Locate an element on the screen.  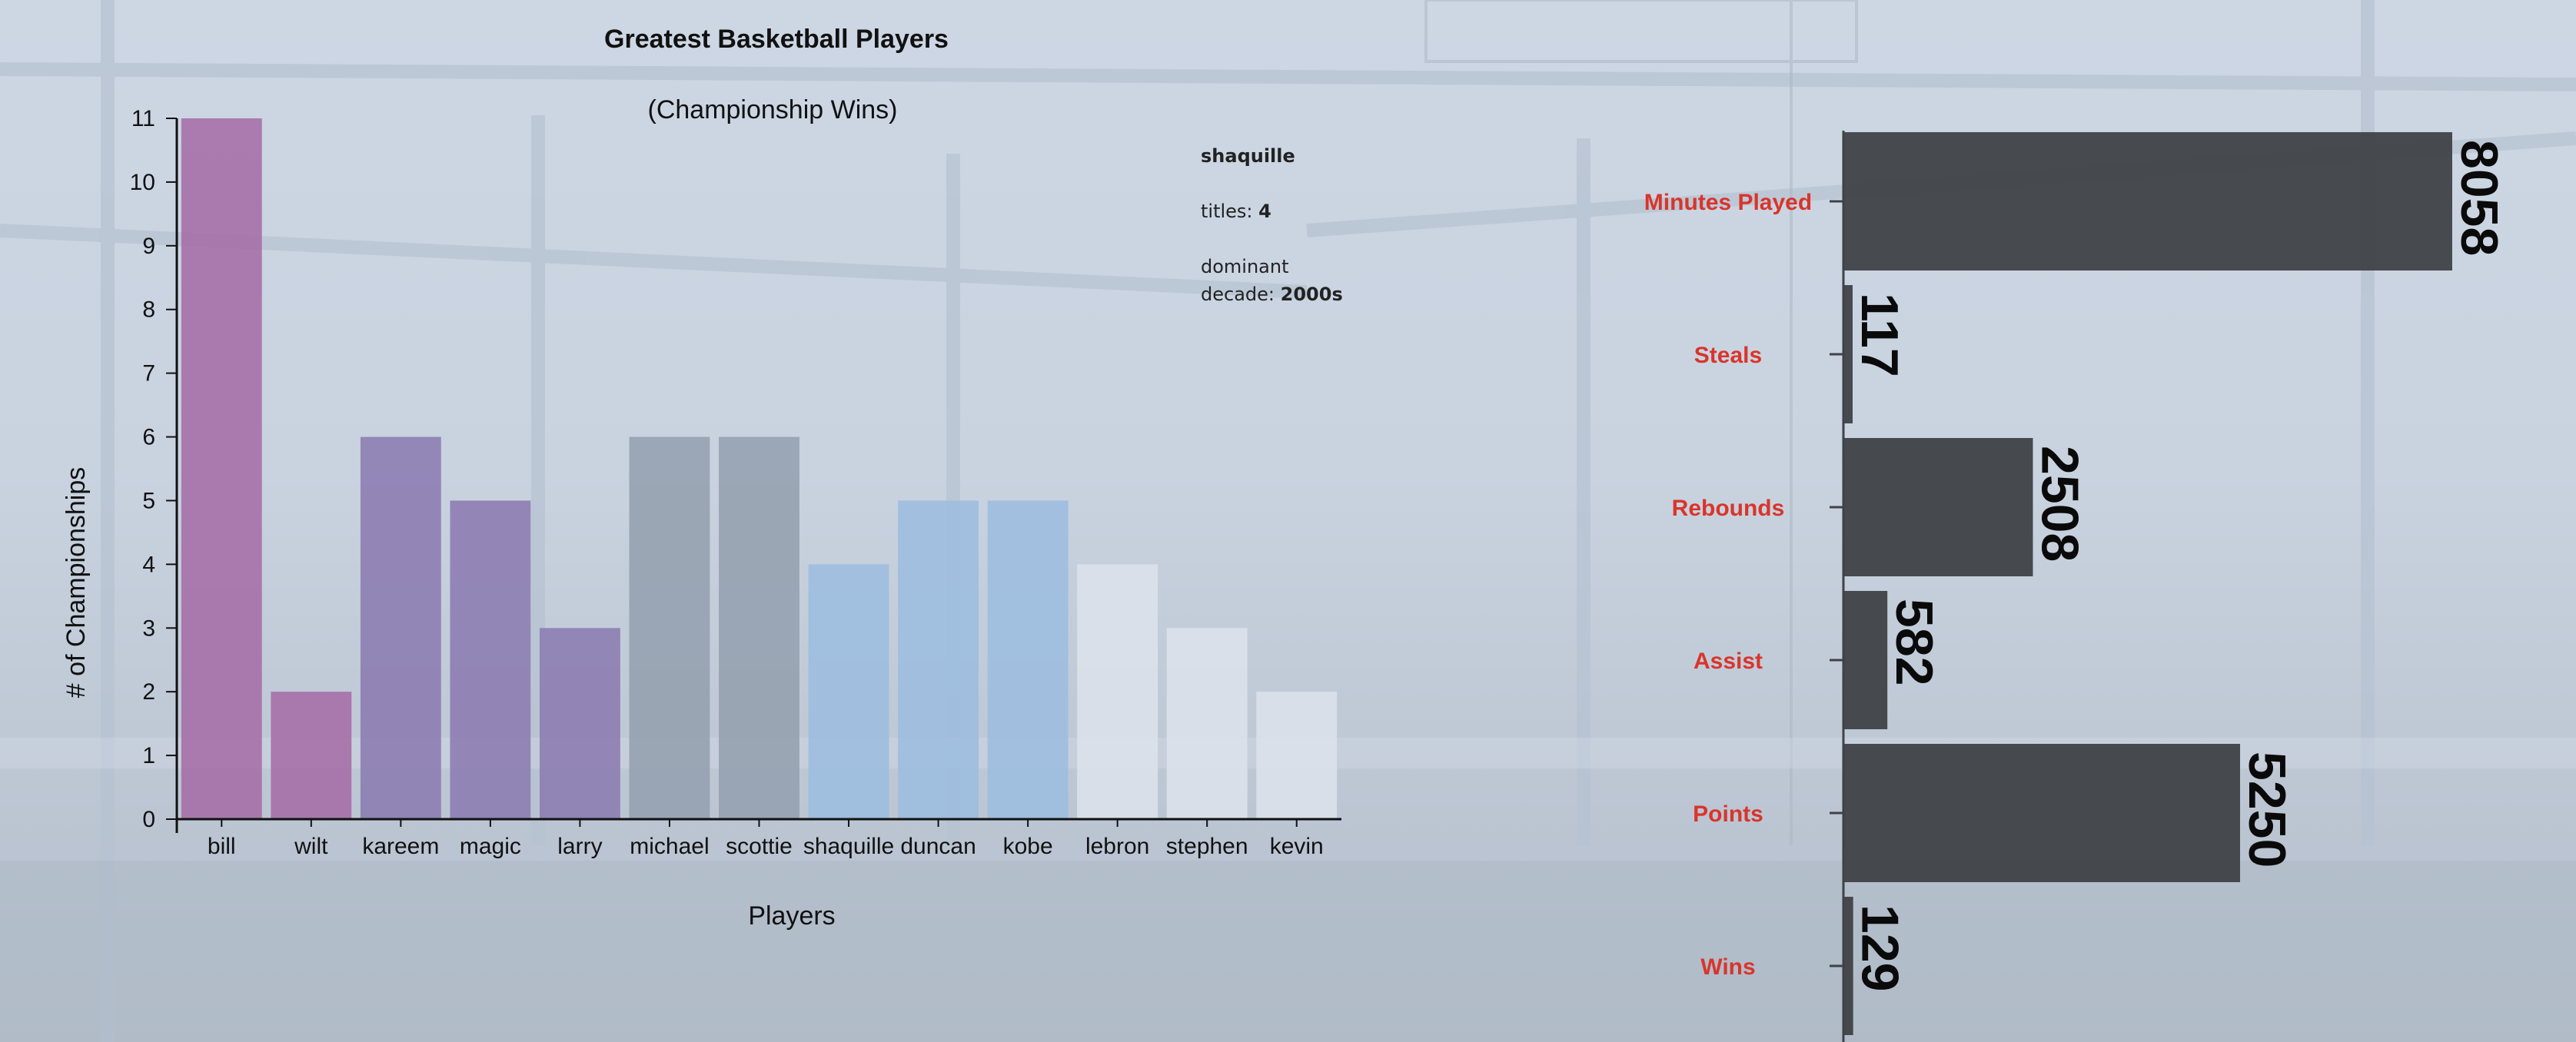
bar-wilt is located at coordinates (311, 755).